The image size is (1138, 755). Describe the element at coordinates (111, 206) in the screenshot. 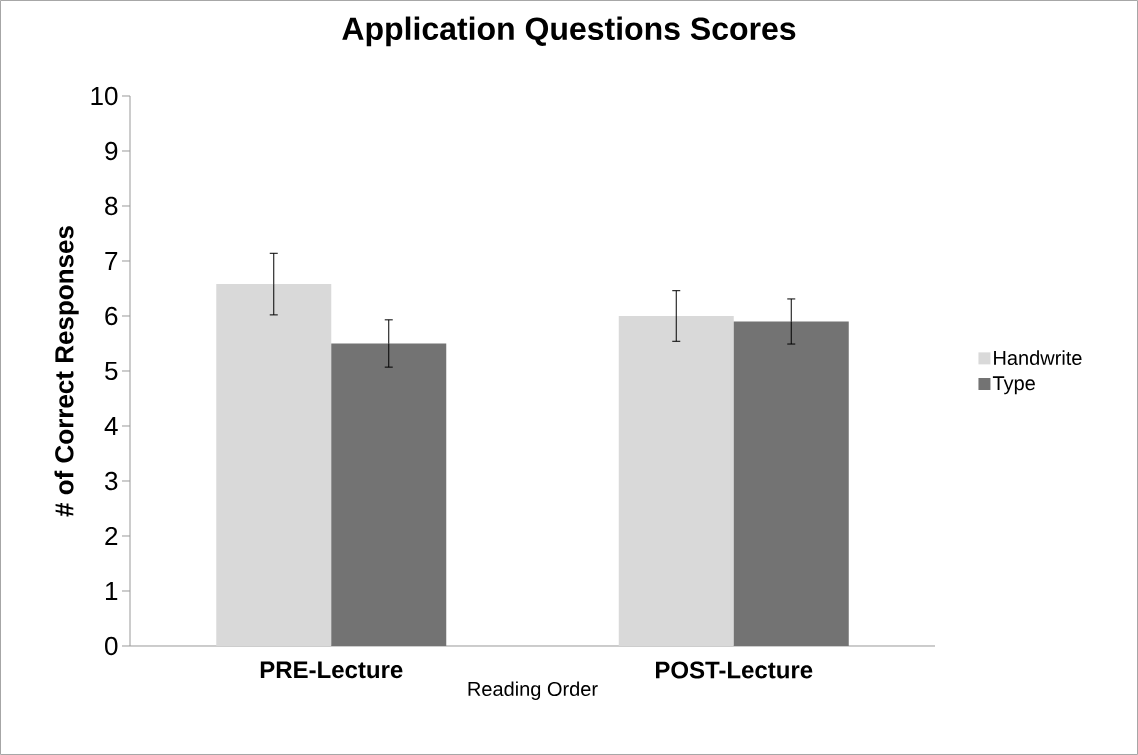

I see `y-tick-label: 8` at that location.